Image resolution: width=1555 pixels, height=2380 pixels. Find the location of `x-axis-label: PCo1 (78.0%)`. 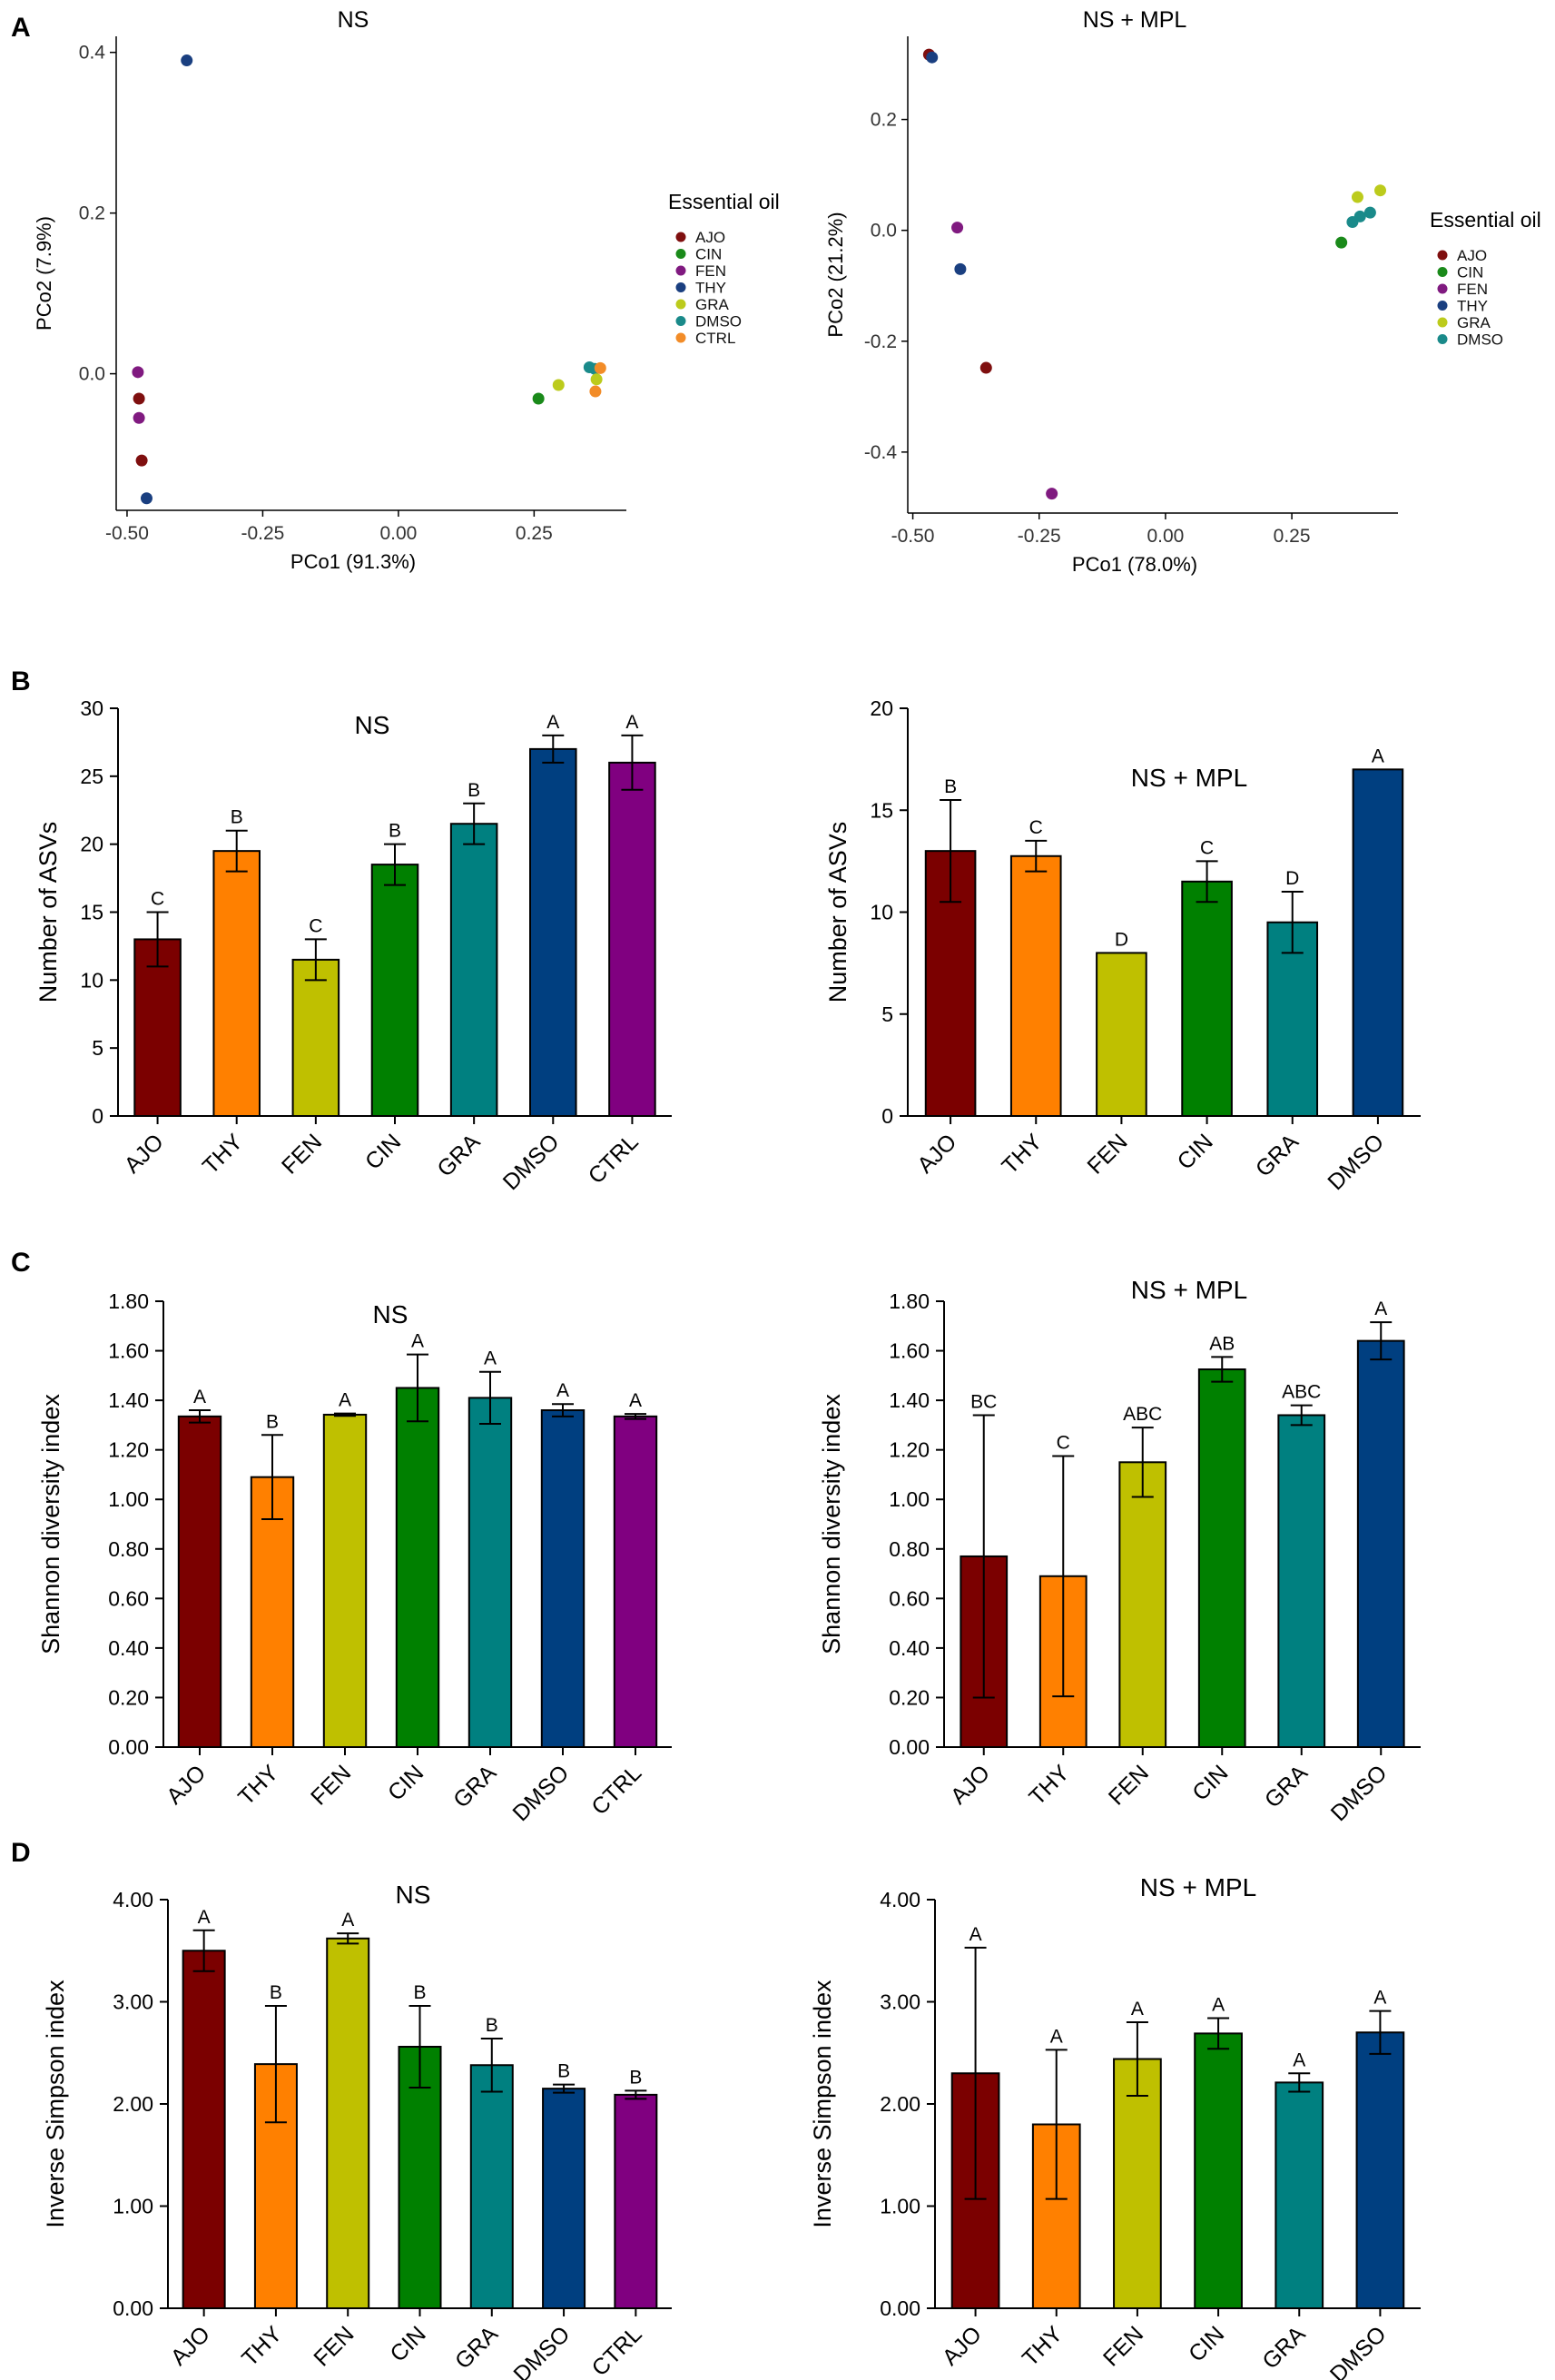

x-axis-label: PCo1 (78.0%) is located at coordinates (1134, 565).